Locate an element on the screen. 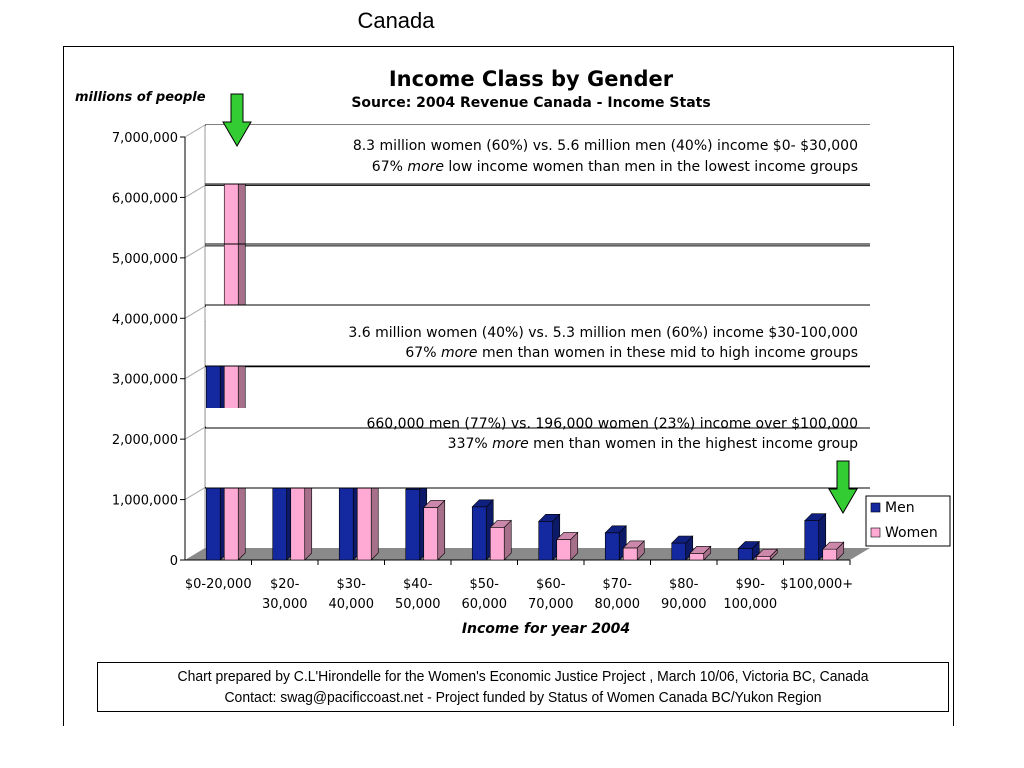 The width and height of the screenshot is (1024, 768). x-tick-label-line: 40,000 is located at coordinates (352, 604).